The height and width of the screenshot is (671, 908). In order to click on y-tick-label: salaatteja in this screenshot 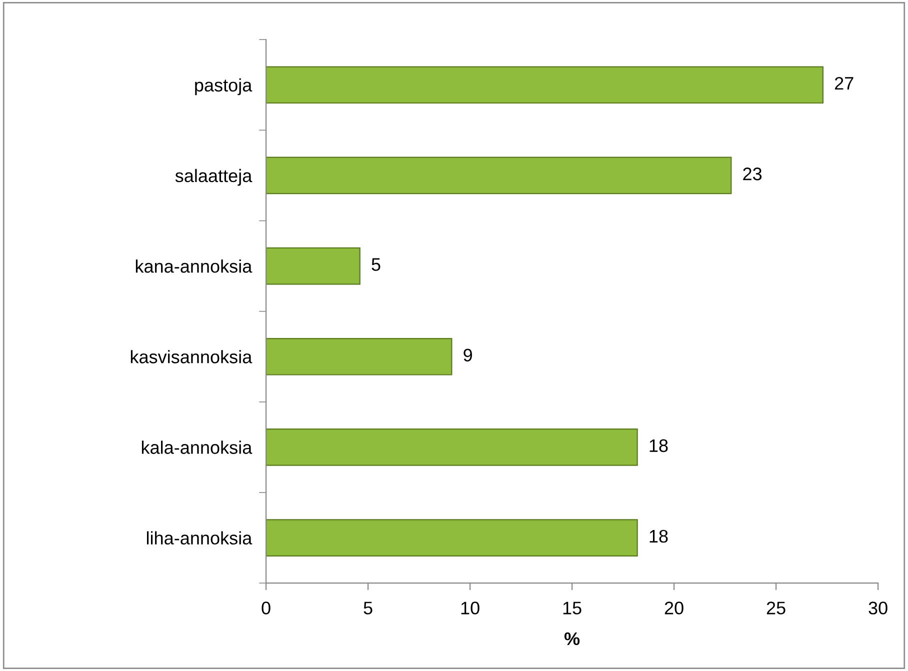, I will do `click(213, 177)`.